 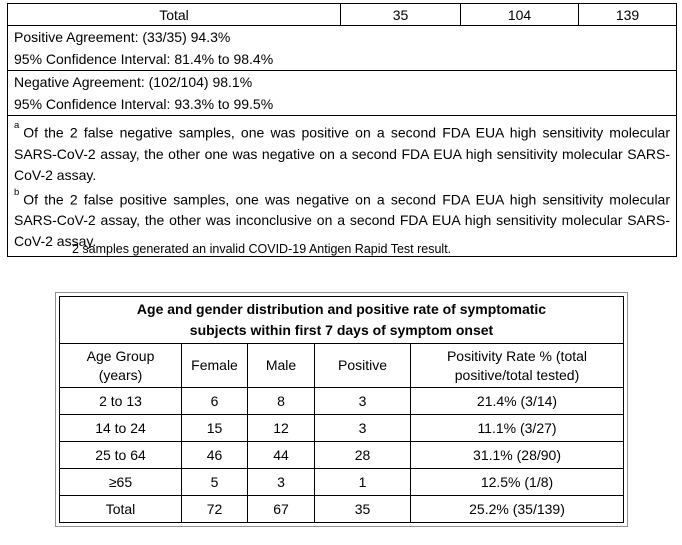 What do you see at coordinates (144, 59) in the screenshot?
I see `positive-agreement-ci: 95% Confidence Interval: 81.4% to 98.4%` at bounding box center [144, 59].